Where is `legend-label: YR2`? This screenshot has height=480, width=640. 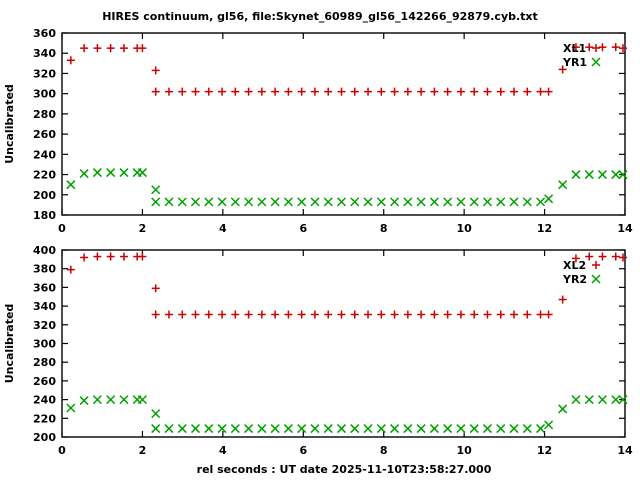
legend-label: YR2 is located at coordinates (574, 279).